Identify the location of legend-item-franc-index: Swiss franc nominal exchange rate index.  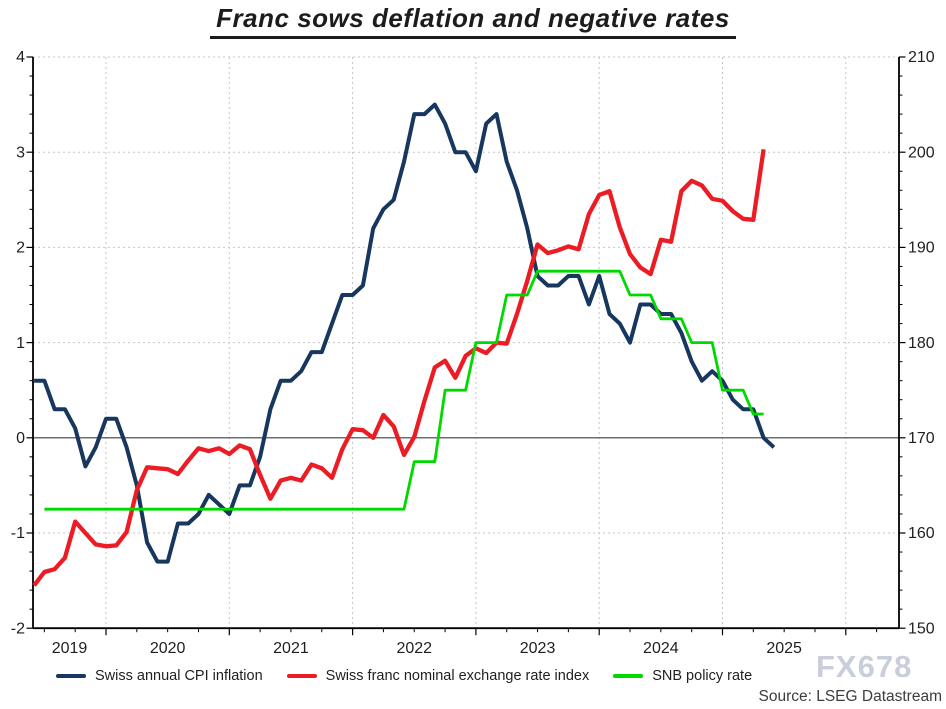
(438, 676).